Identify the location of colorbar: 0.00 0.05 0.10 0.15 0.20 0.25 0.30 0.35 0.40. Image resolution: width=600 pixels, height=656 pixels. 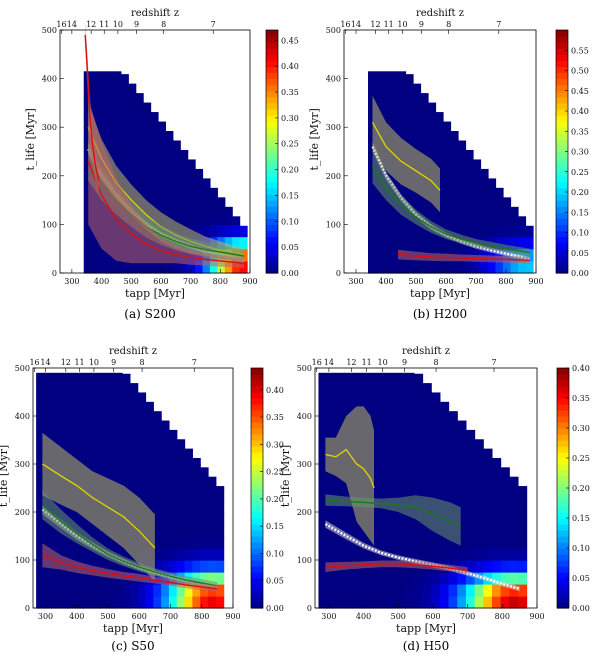
(573, 488).